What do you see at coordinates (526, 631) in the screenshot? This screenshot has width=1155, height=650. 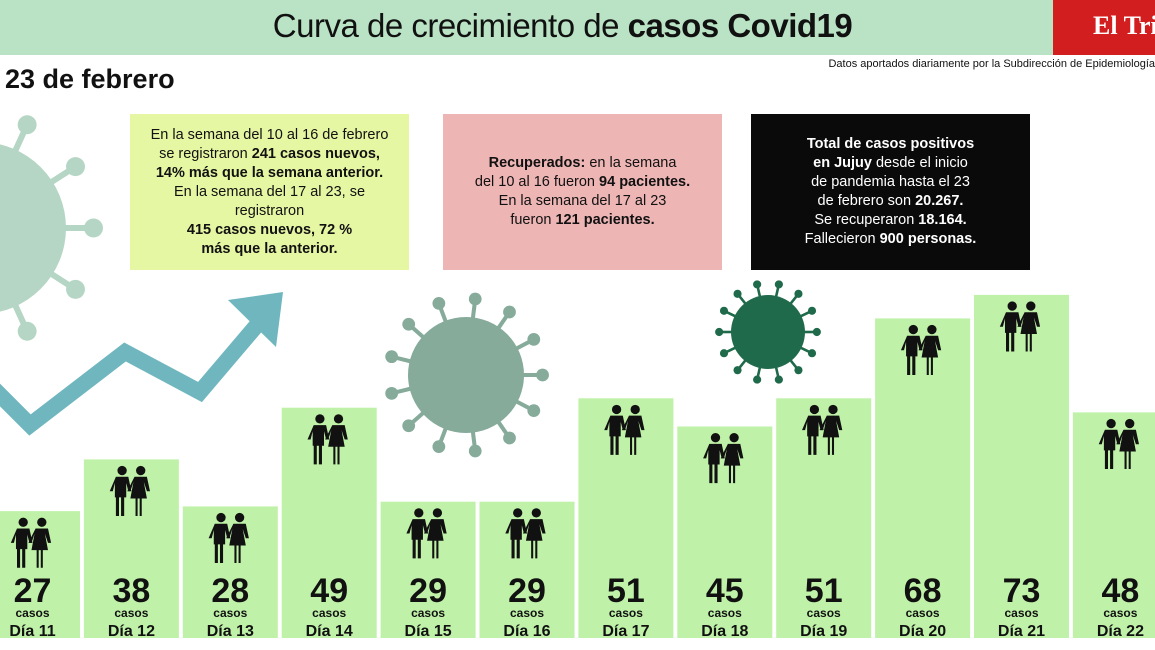 I see `category-label: Día 16` at bounding box center [526, 631].